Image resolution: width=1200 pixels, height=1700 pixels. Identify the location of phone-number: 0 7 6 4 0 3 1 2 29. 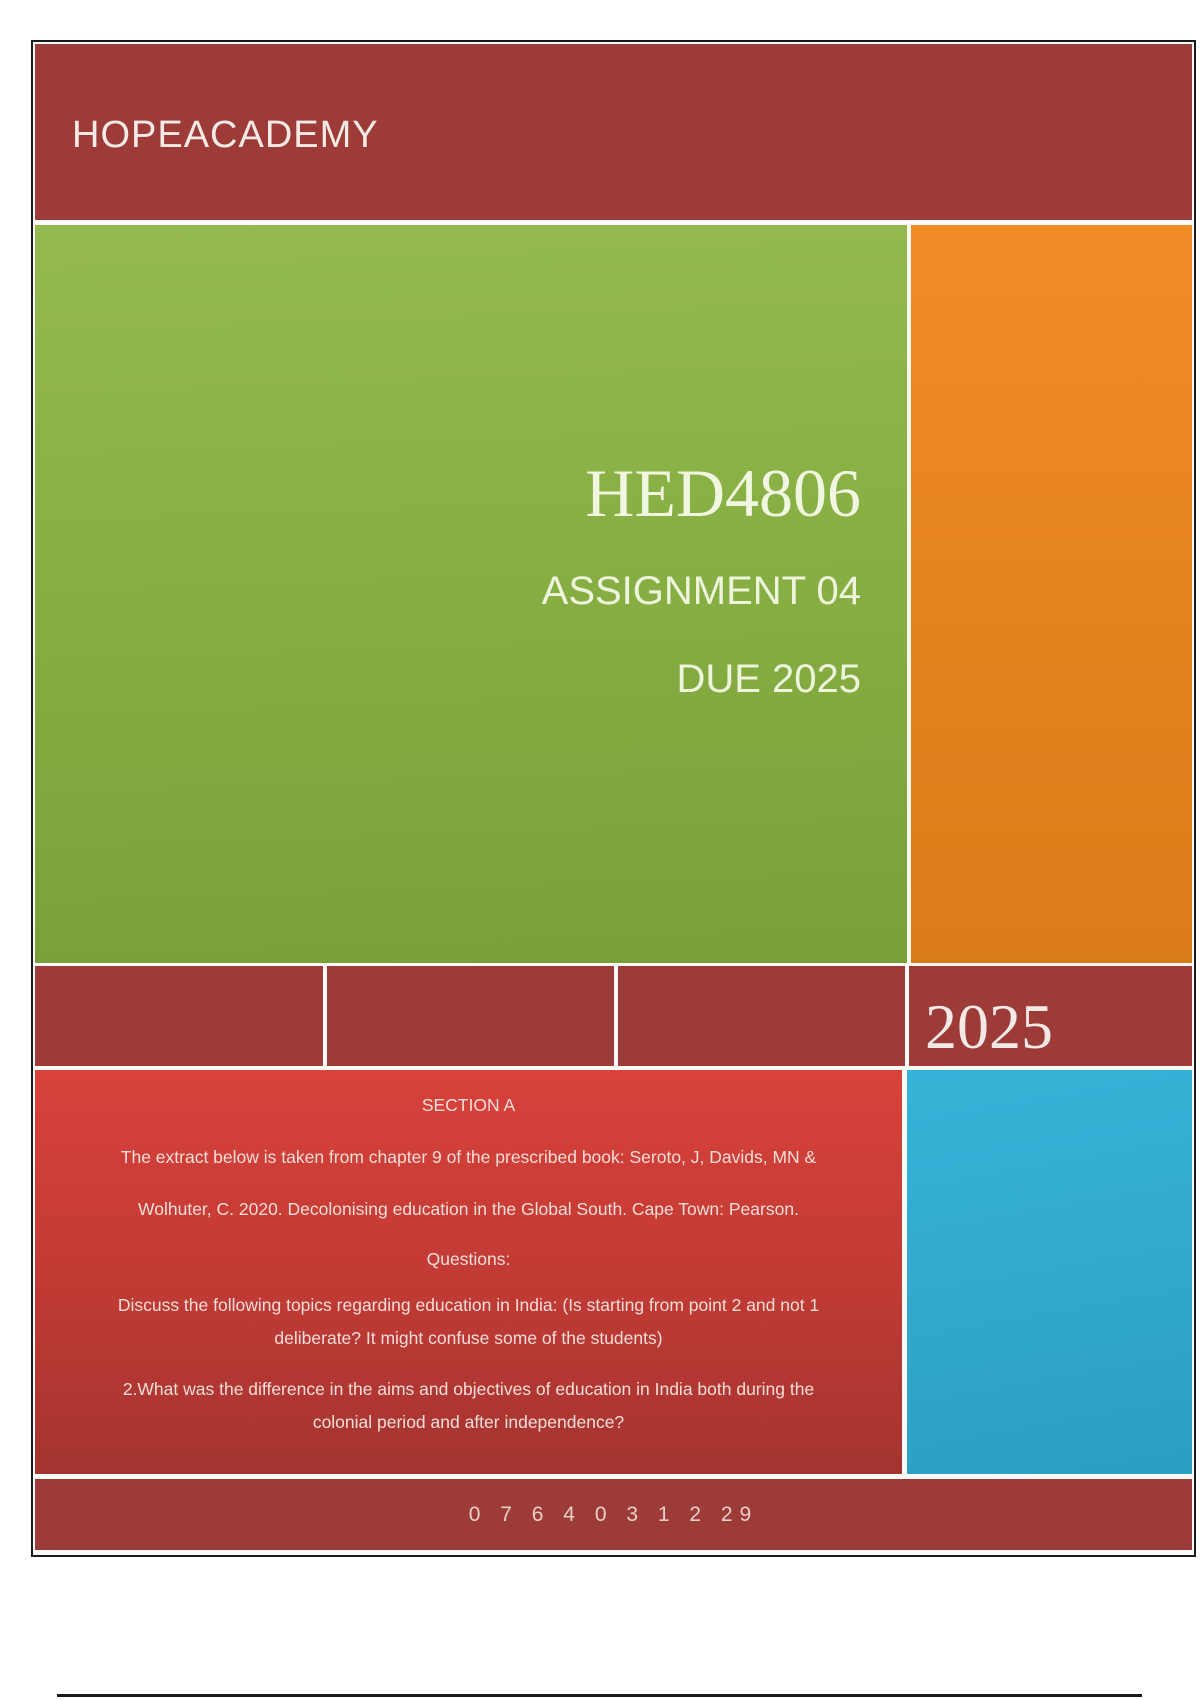
(613, 1514).